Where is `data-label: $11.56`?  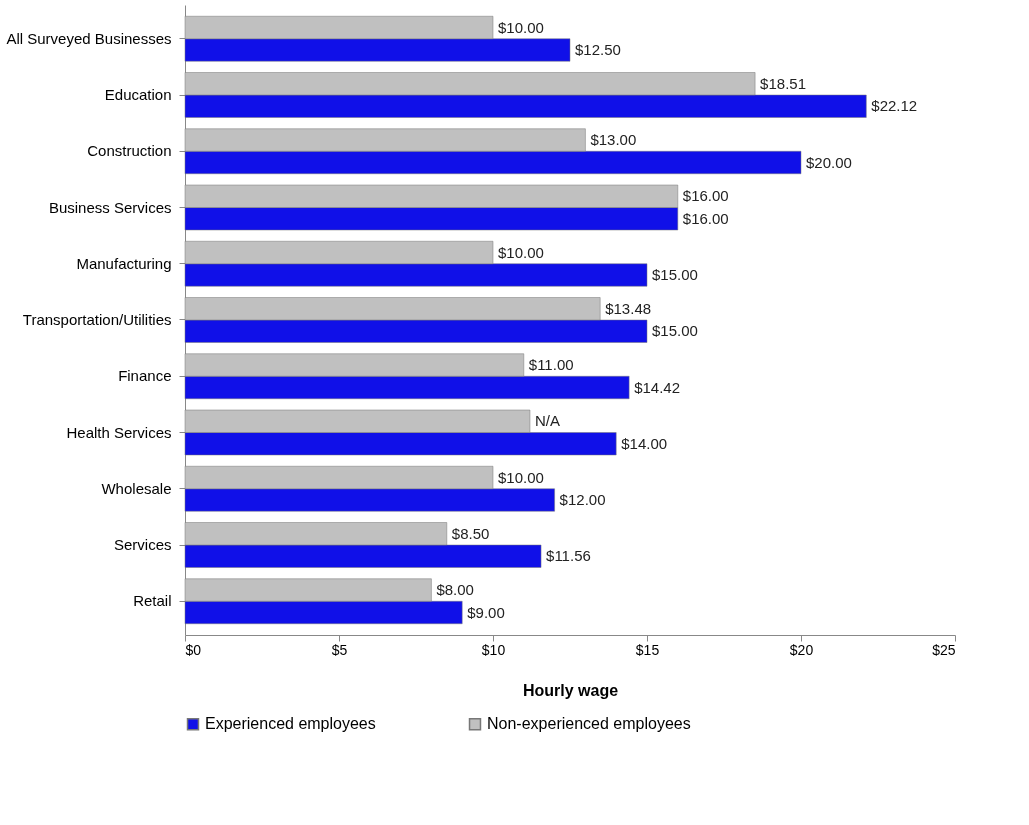 data-label: $11.56 is located at coordinates (568, 556).